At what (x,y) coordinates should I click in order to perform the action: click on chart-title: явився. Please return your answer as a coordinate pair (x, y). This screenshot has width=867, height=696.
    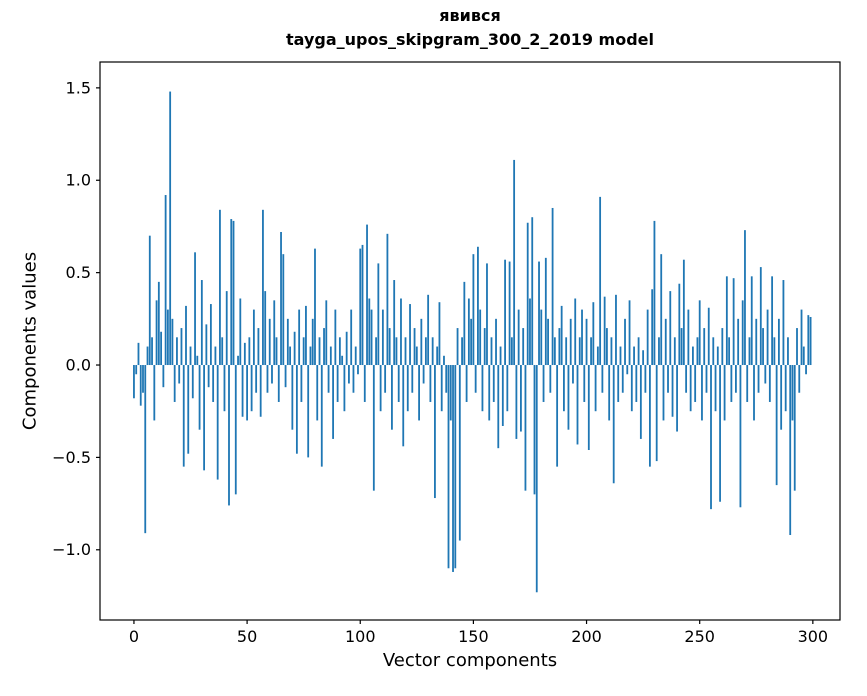
    Looking at the image, I should click on (470, 15).